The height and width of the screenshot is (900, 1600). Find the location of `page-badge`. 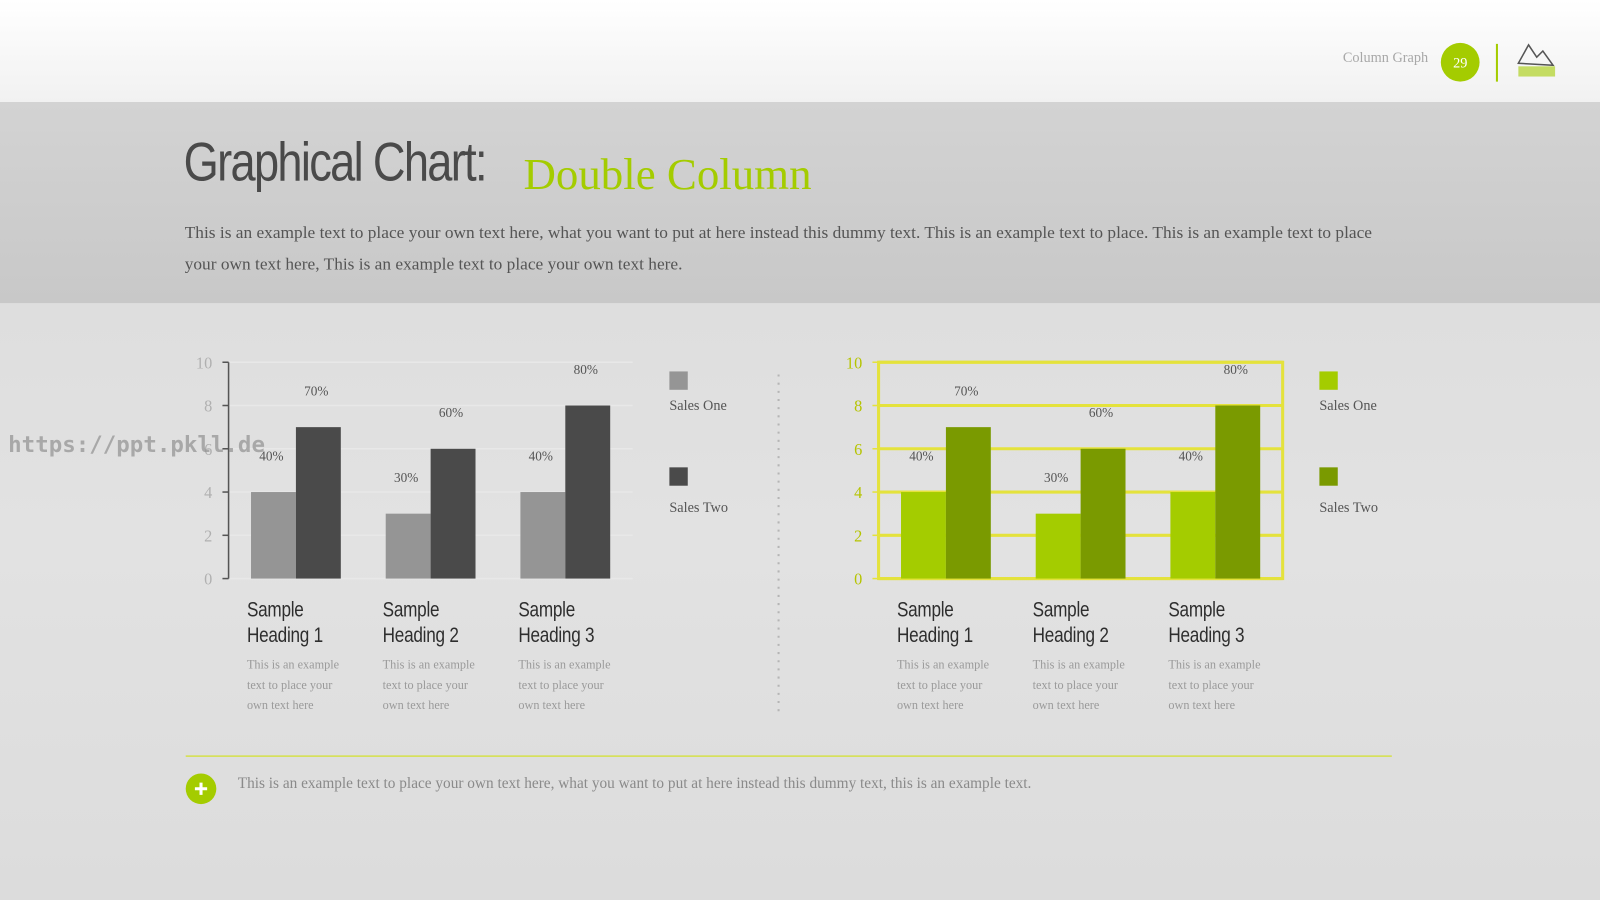

page-badge is located at coordinates (1460, 62).